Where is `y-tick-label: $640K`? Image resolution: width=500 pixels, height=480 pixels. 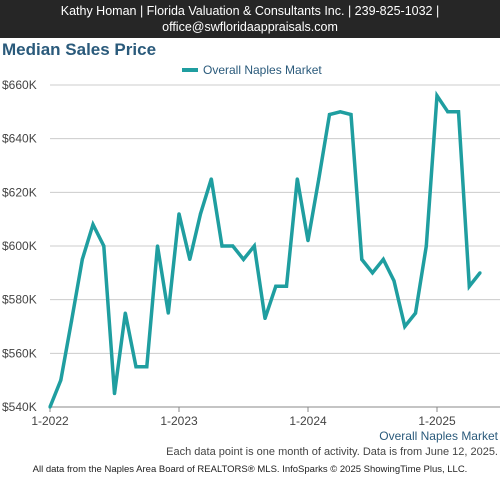
y-tick-label: $640K is located at coordinates (19, 139).